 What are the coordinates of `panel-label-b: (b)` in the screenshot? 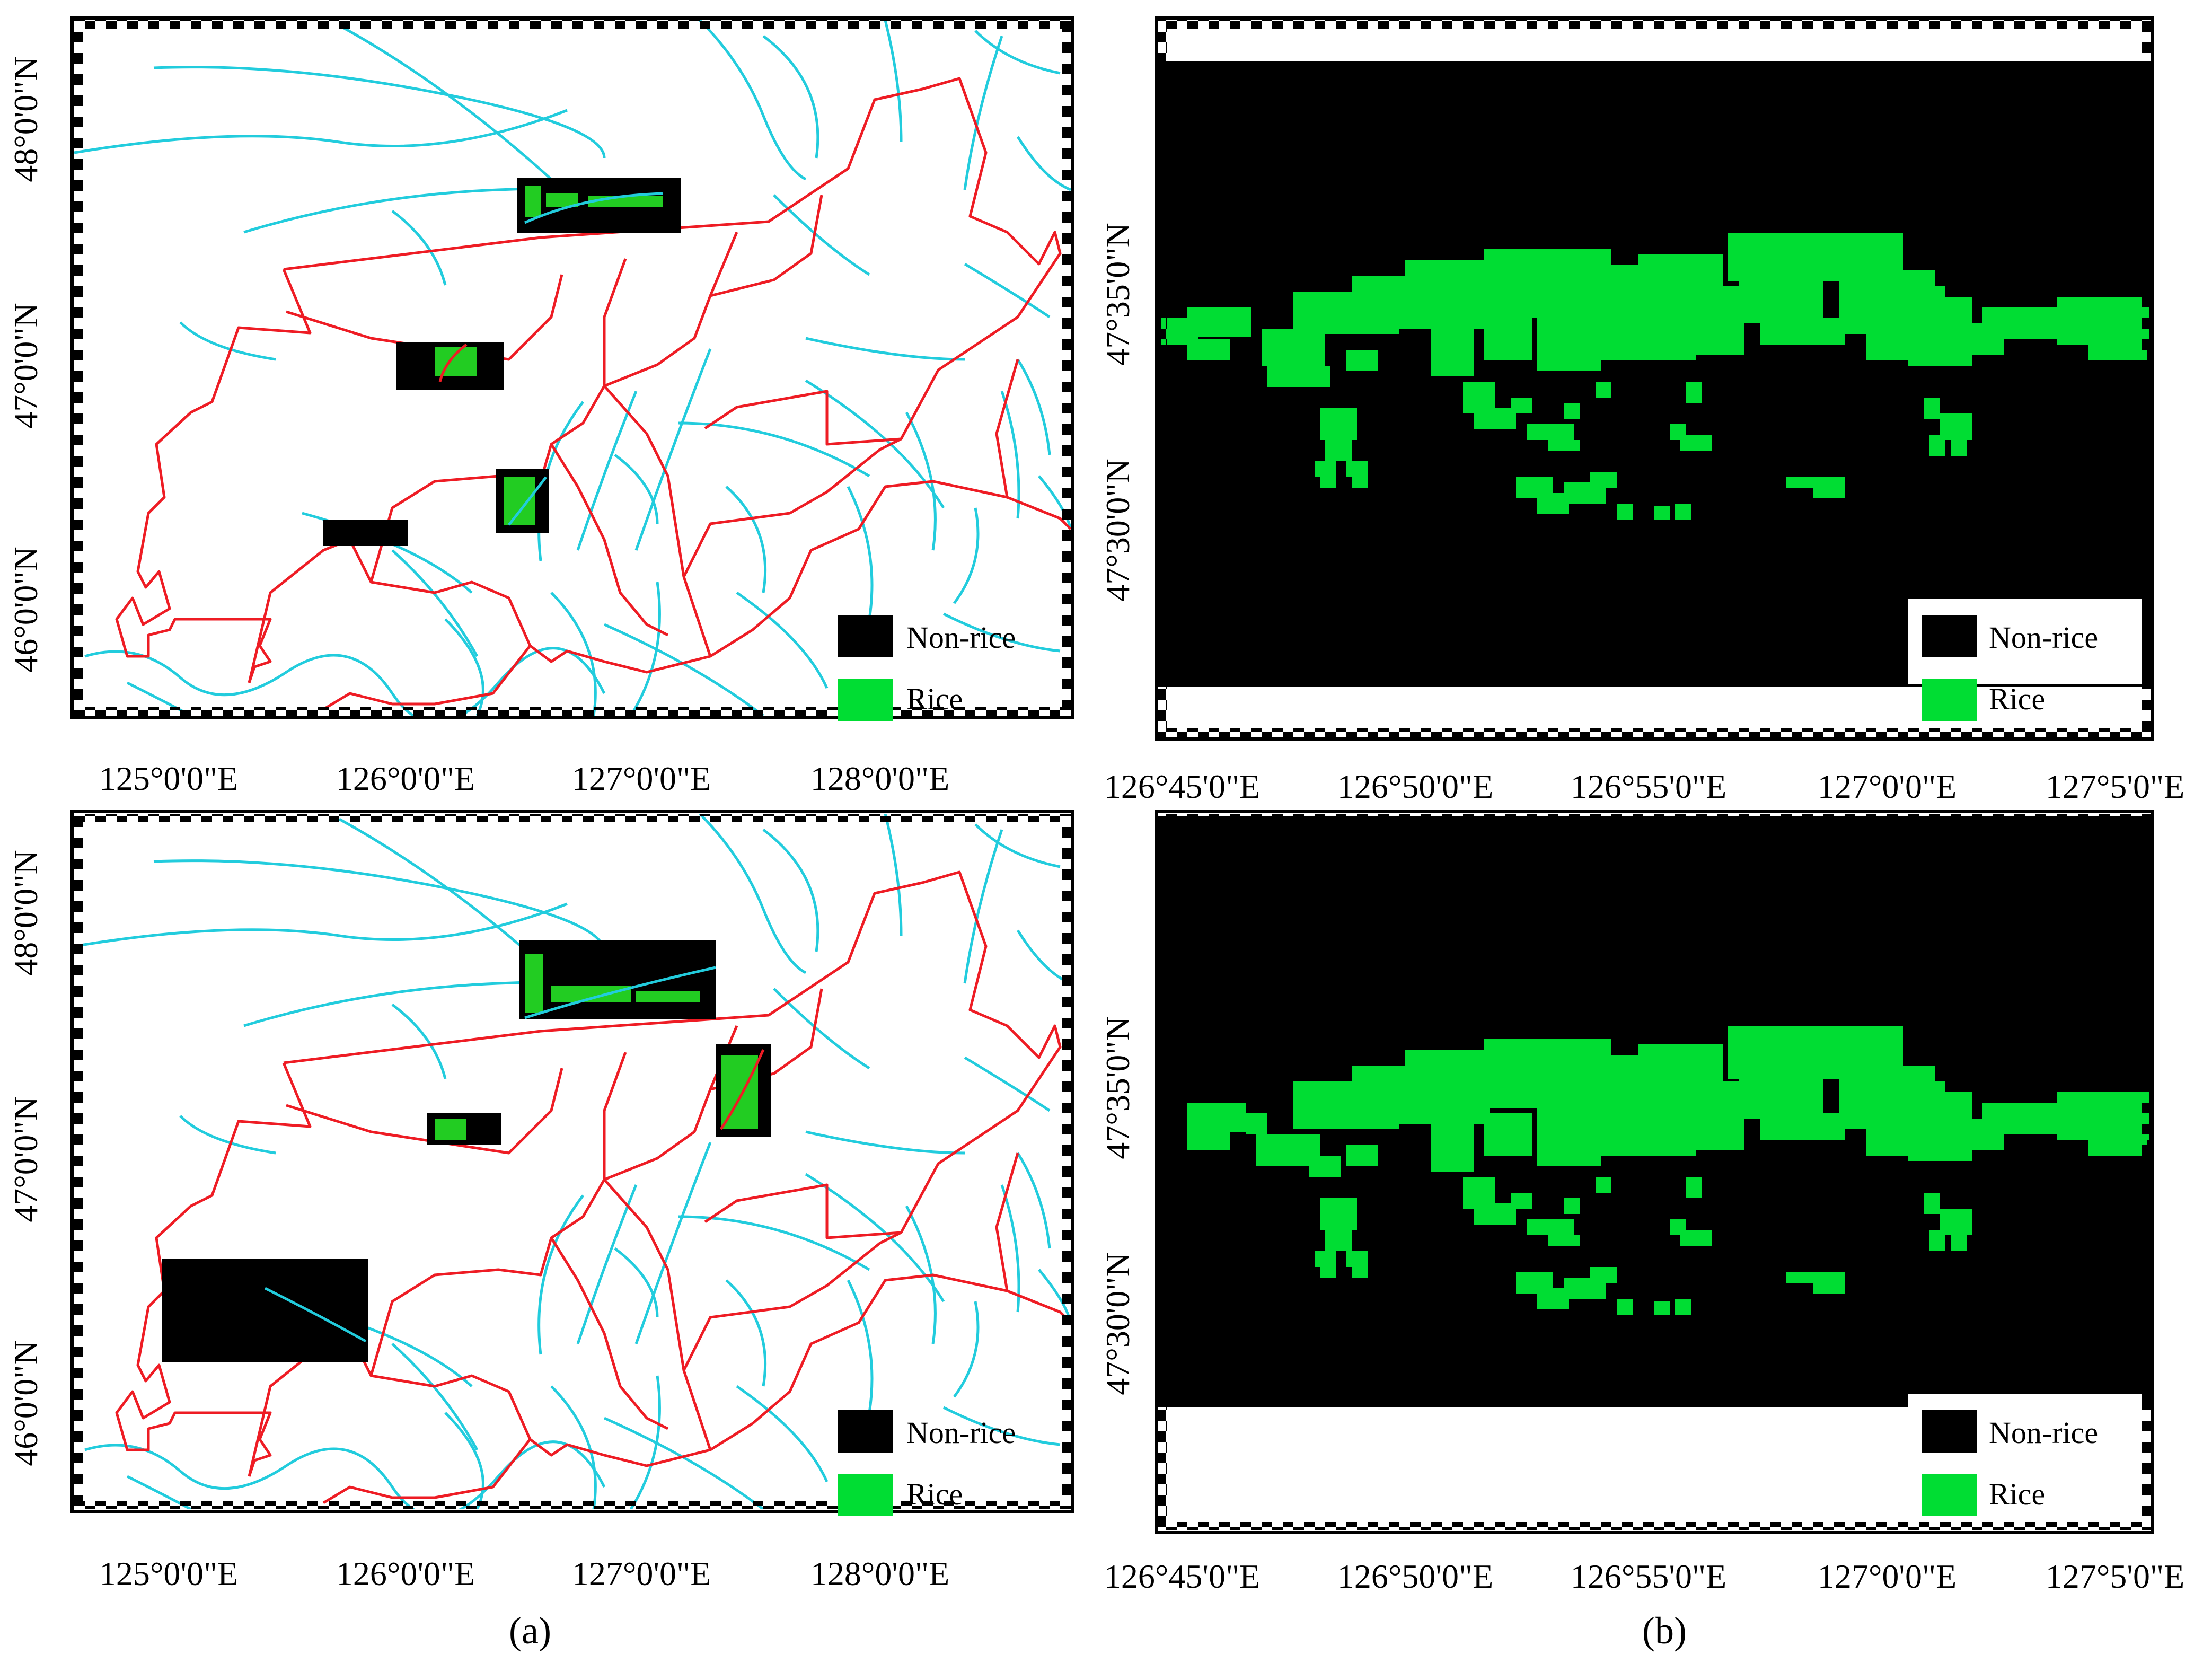 It's located at (1664, 1630).